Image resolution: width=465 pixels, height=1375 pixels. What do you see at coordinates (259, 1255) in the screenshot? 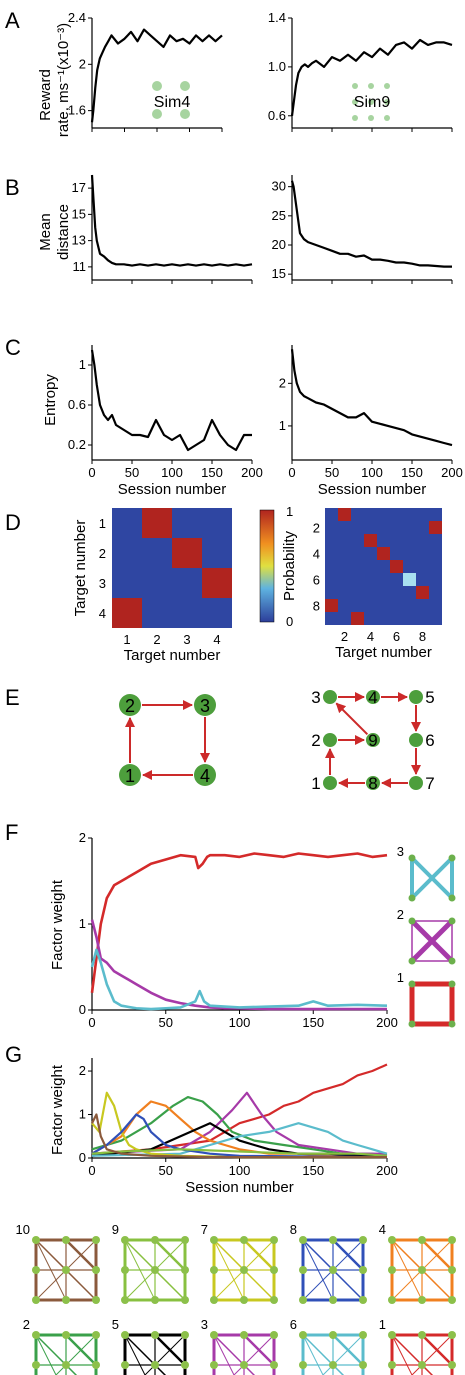
I see `g-thumb-7-edge` at bounding box center [259, 1255].